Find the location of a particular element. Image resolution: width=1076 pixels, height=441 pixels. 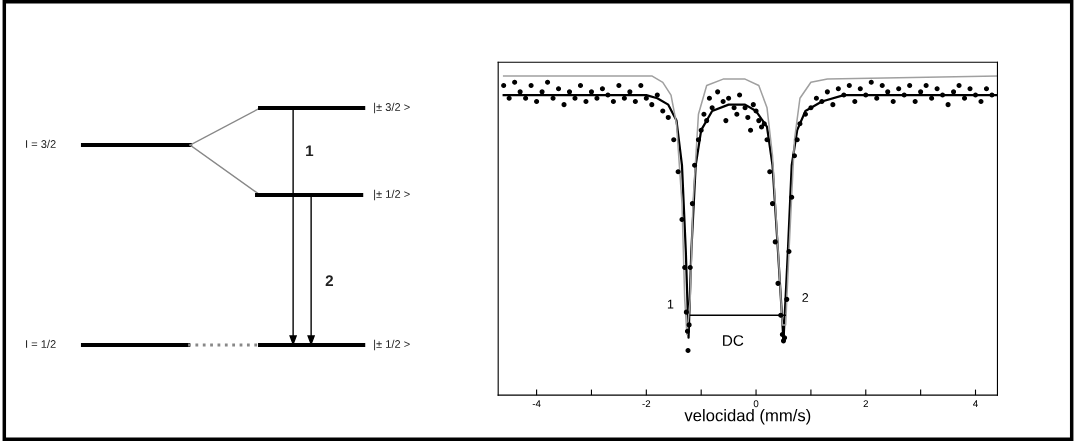

x-tick-label: 2 is located at coordinates (865, 404).